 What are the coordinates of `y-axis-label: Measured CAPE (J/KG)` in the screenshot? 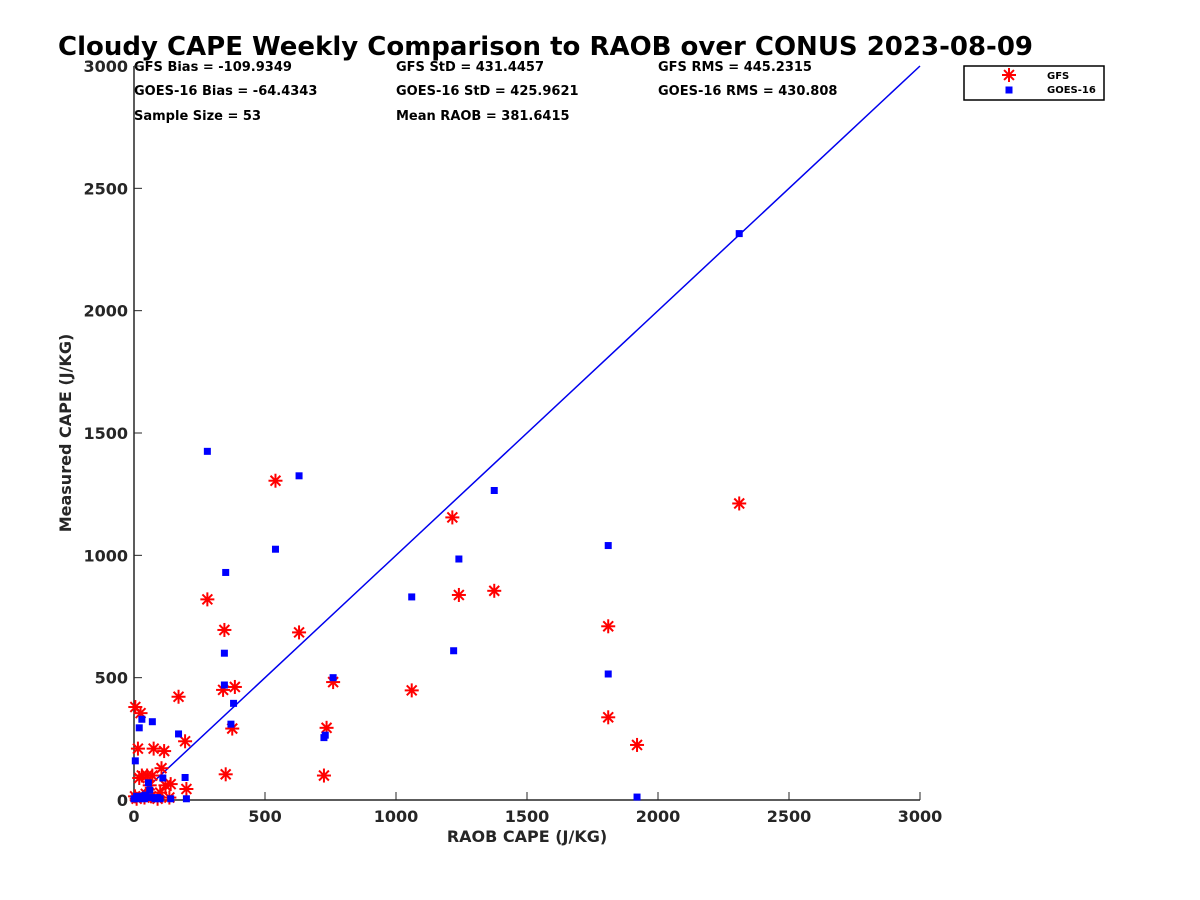 It's located at (65, 433).